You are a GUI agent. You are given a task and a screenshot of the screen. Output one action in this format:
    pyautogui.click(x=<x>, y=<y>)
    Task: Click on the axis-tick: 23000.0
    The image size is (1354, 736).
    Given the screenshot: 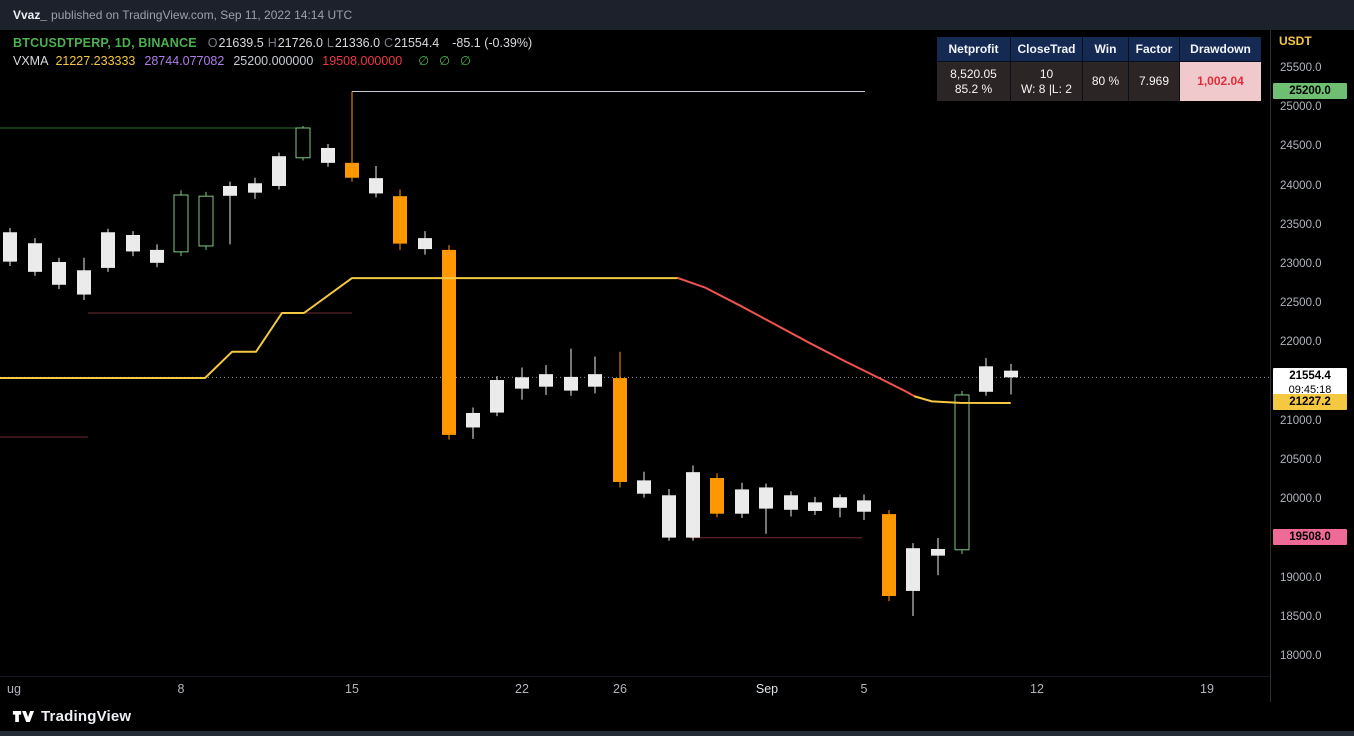 What is the action you would take?
    pyautogui.click(x=1301, y=264)
    